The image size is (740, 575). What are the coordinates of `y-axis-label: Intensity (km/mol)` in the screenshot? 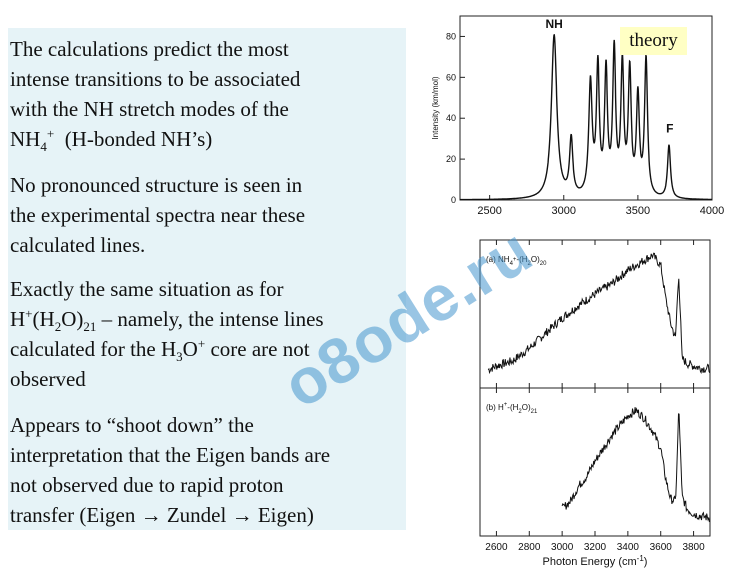 It's located at (435, 107).